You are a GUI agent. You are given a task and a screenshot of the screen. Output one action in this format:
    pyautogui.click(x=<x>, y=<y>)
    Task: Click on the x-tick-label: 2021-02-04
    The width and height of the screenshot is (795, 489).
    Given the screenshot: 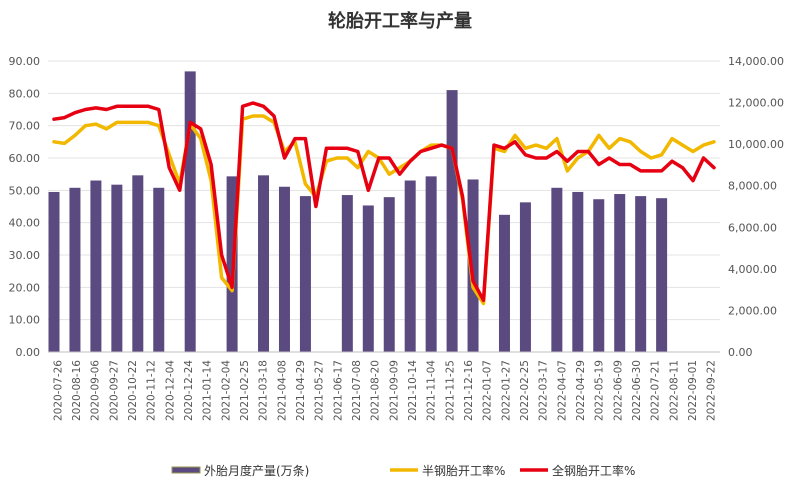 What is the action you would take?
    pyautogui.click(x=226, y=390)
    